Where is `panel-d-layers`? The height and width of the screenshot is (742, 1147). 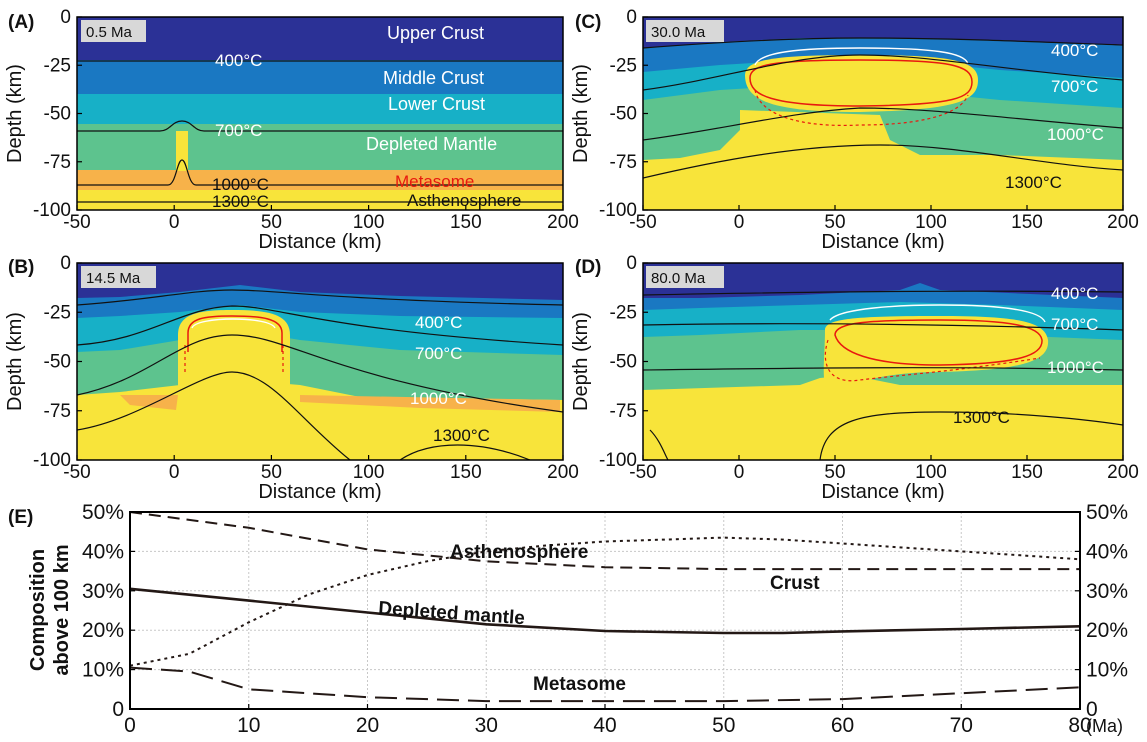 panel-d-layers is located at coordinates (883, 361).